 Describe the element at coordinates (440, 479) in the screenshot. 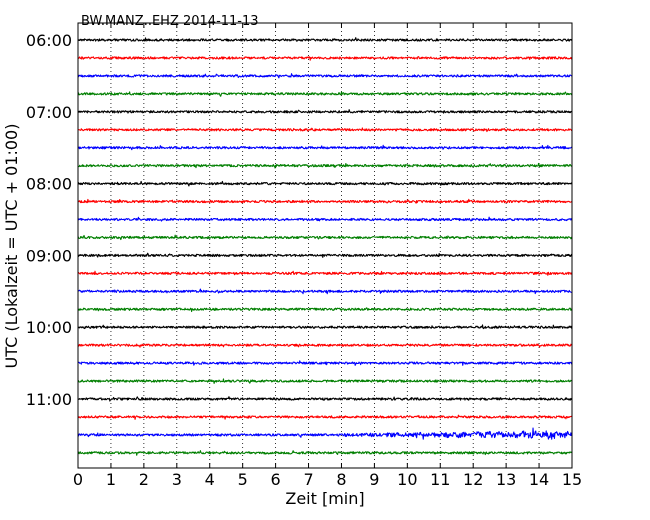

I see `x-tick-label: 11` at that location.